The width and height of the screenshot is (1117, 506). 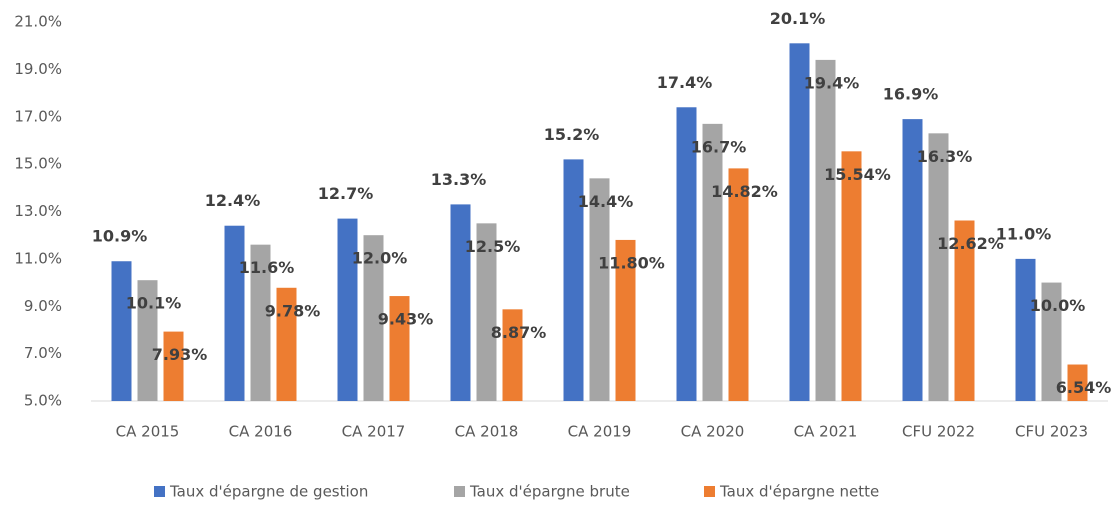 What do you see at coordinates (826, 432) in the screenshot?
I see `x-tick-label: CA 2021` at bounding box center [826, 432].